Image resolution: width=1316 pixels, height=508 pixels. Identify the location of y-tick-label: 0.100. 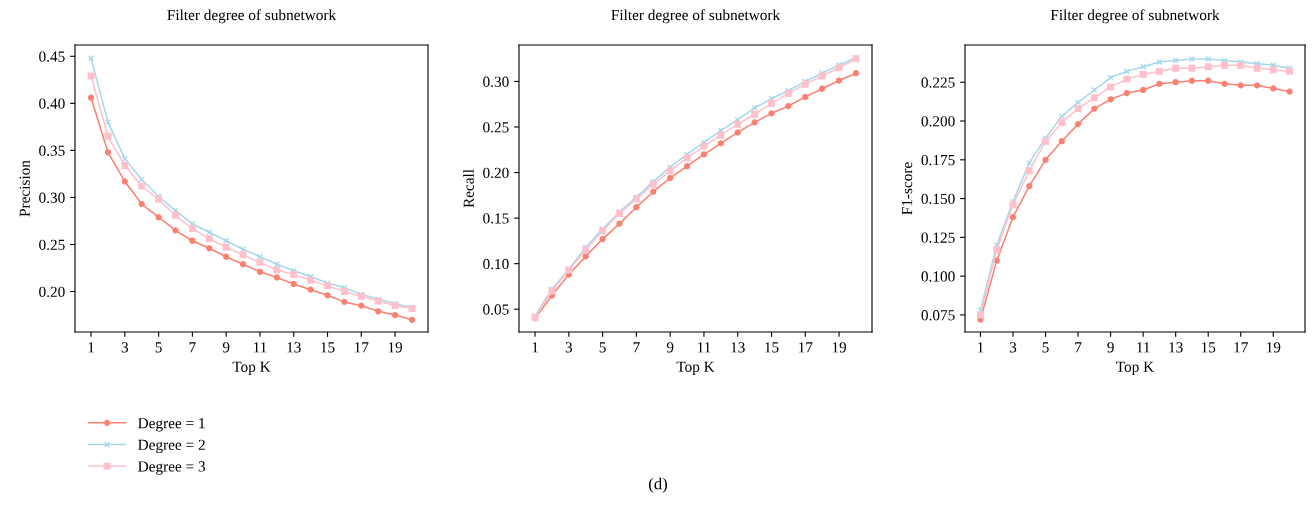
(938, 276).